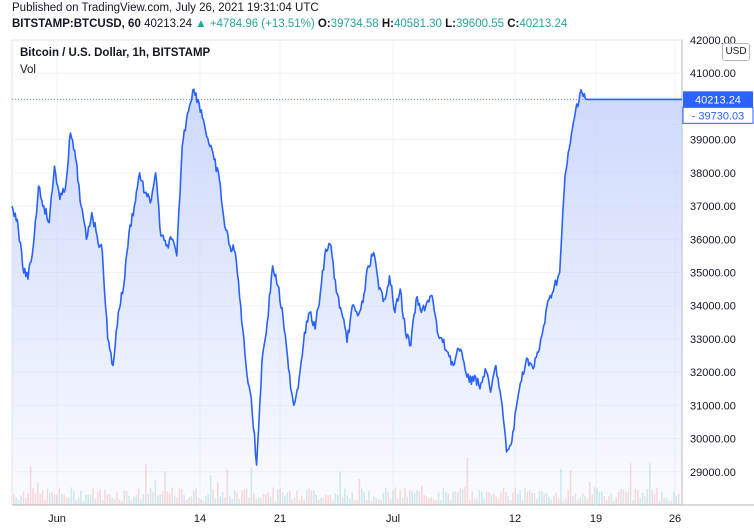  I want to click on high-label: H:, so click(387, 24).